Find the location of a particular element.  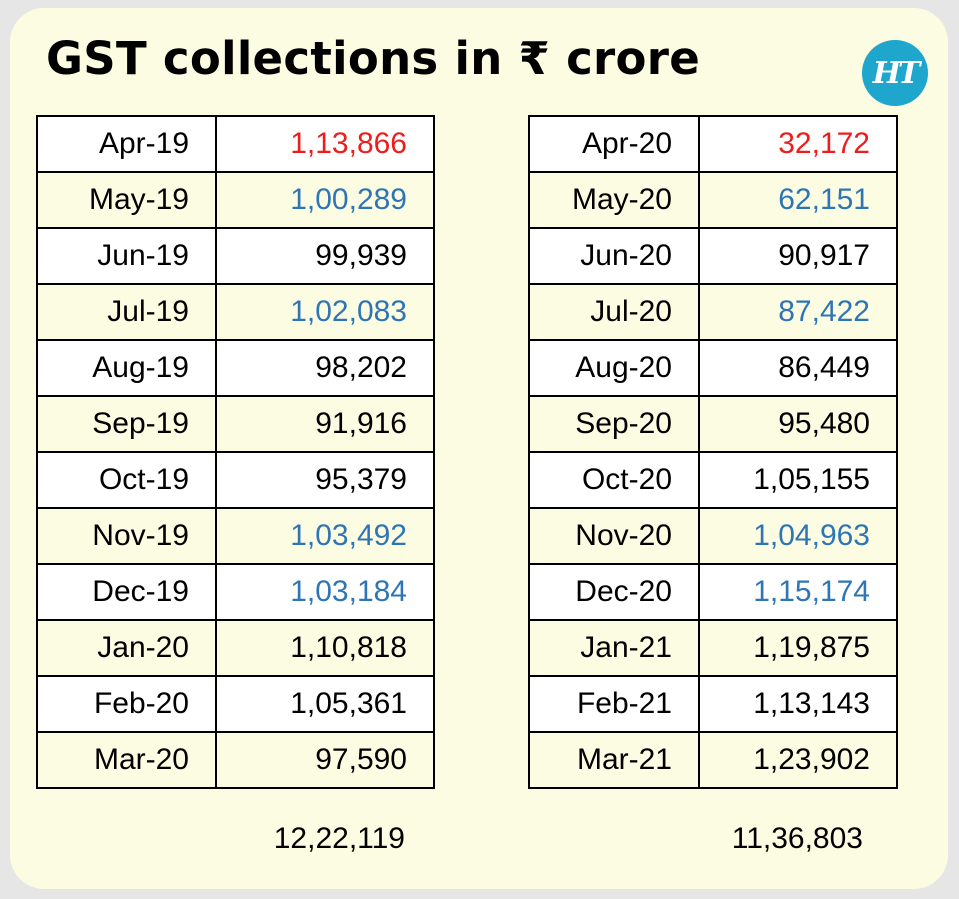

month-cell: Sep-20 is located at coordinates (614, 424).